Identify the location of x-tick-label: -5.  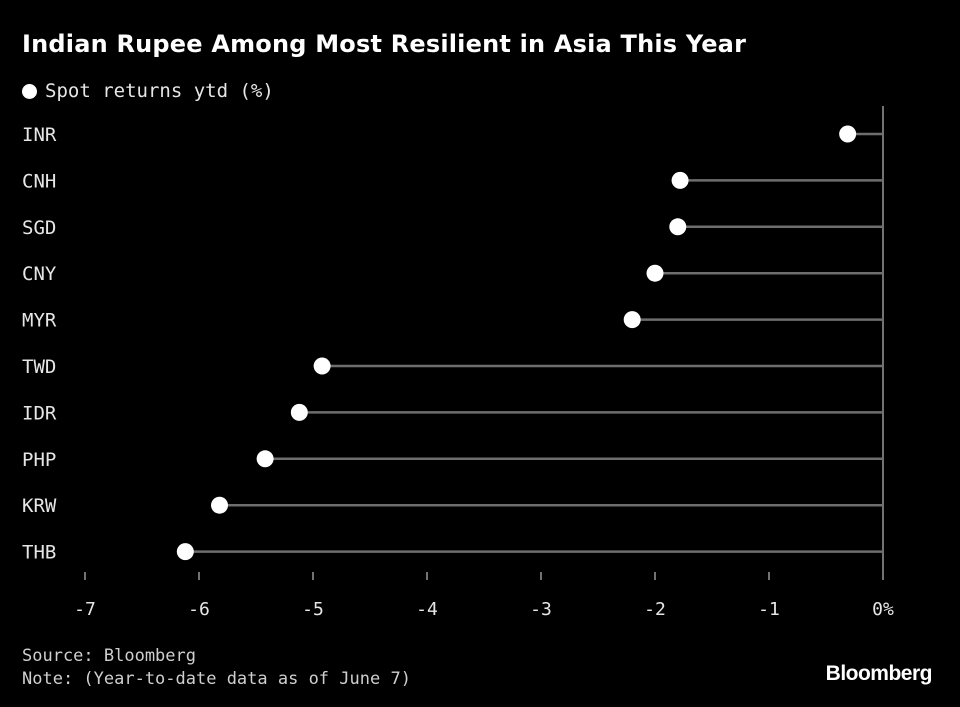
(313, 609).